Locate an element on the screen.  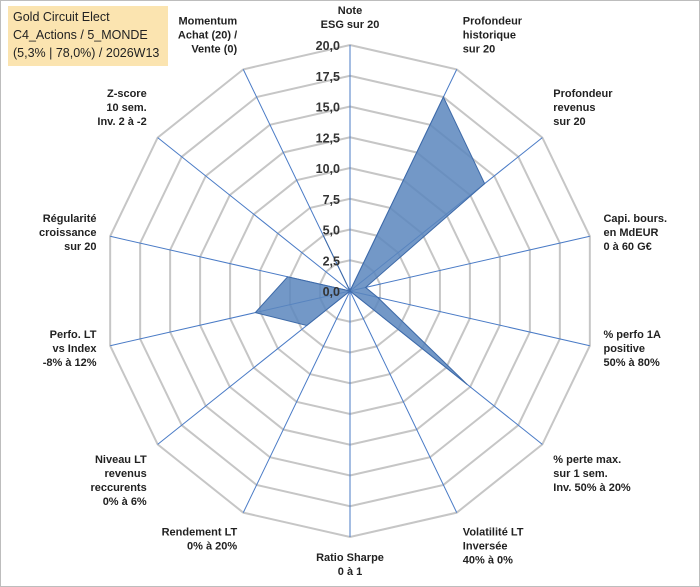
category-label: Régularité croissance sur 20 is located at coordinates (67, 233).